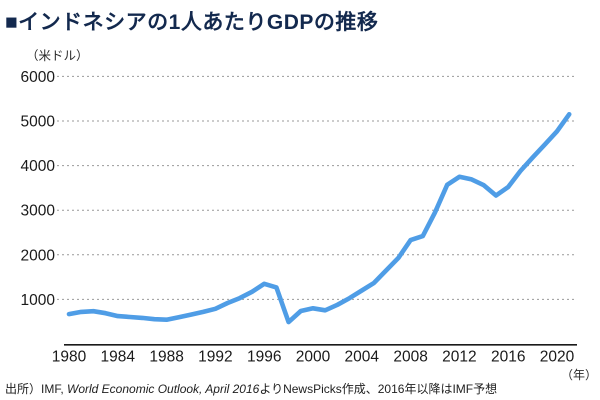 This screenshot has height=400, width=600. I want to click on chart-title: ■インドネシアの1人あたりGDPの推移, so click(192, 22).